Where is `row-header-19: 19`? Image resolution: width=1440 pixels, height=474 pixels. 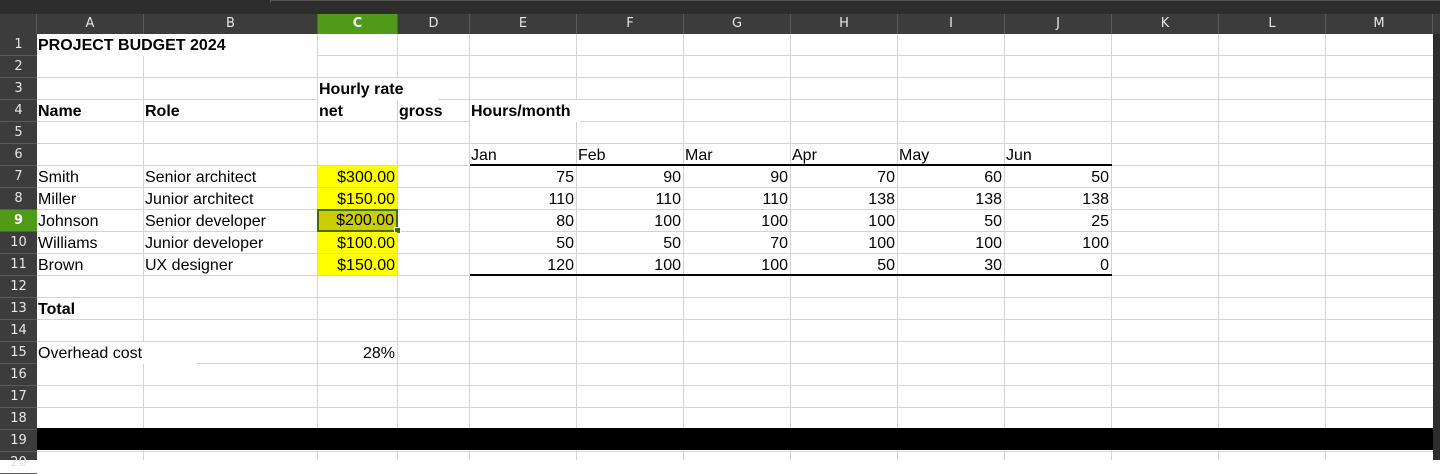
row-header-19: 19 is located at coordinates (18, 441).